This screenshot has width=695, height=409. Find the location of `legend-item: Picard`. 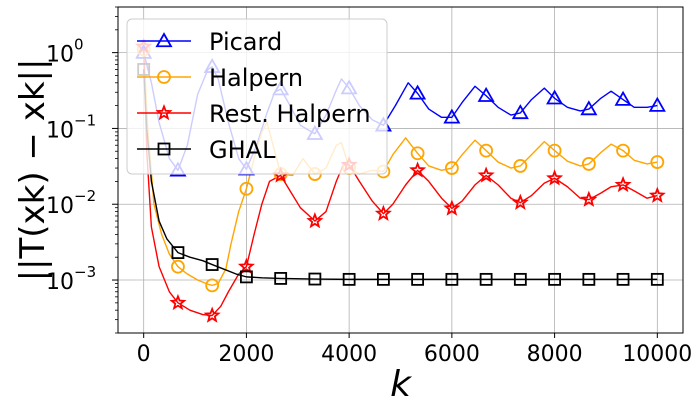

legend-item: Picard is located at coordinates (209, 42).